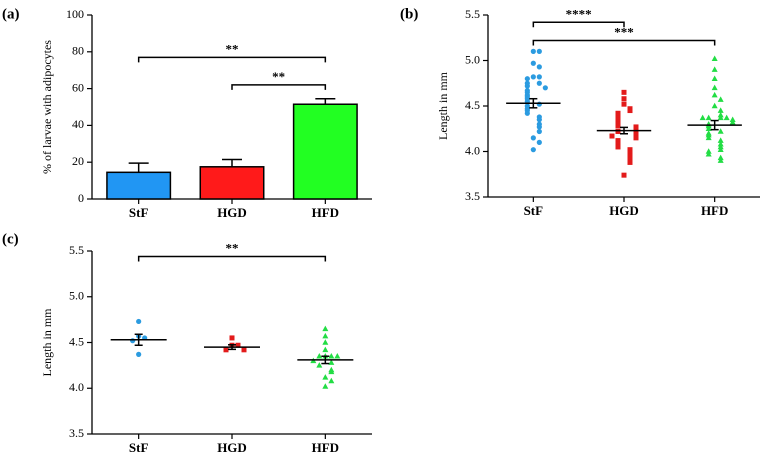 This screenshot has height=461, width=766. Describe the element at coordinates (11, 14) in the screenshot. I see `panel-label: (a)` at that location.